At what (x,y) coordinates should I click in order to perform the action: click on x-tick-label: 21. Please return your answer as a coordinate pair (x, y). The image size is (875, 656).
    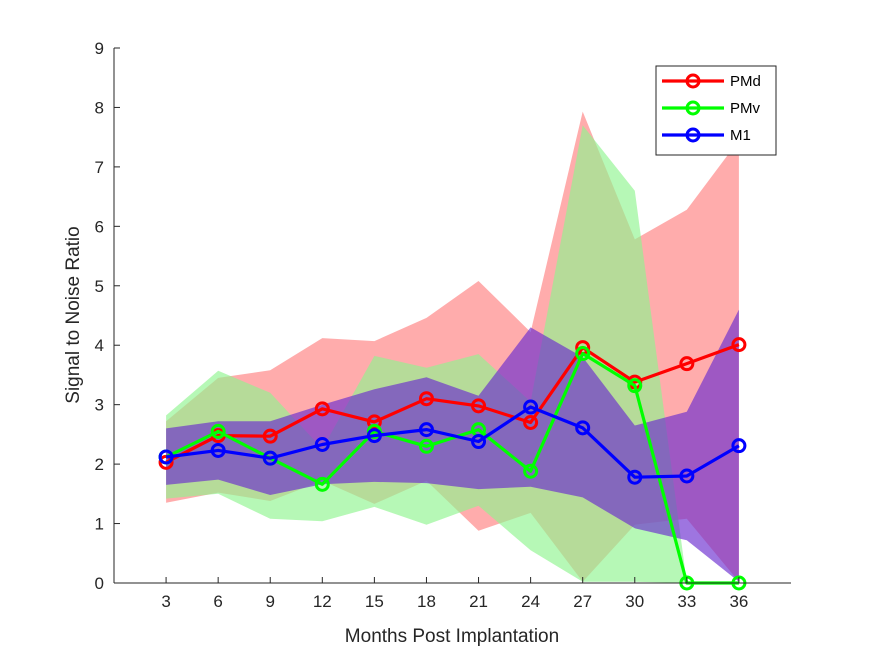
    Looking at the image, I should click on (478, 601).